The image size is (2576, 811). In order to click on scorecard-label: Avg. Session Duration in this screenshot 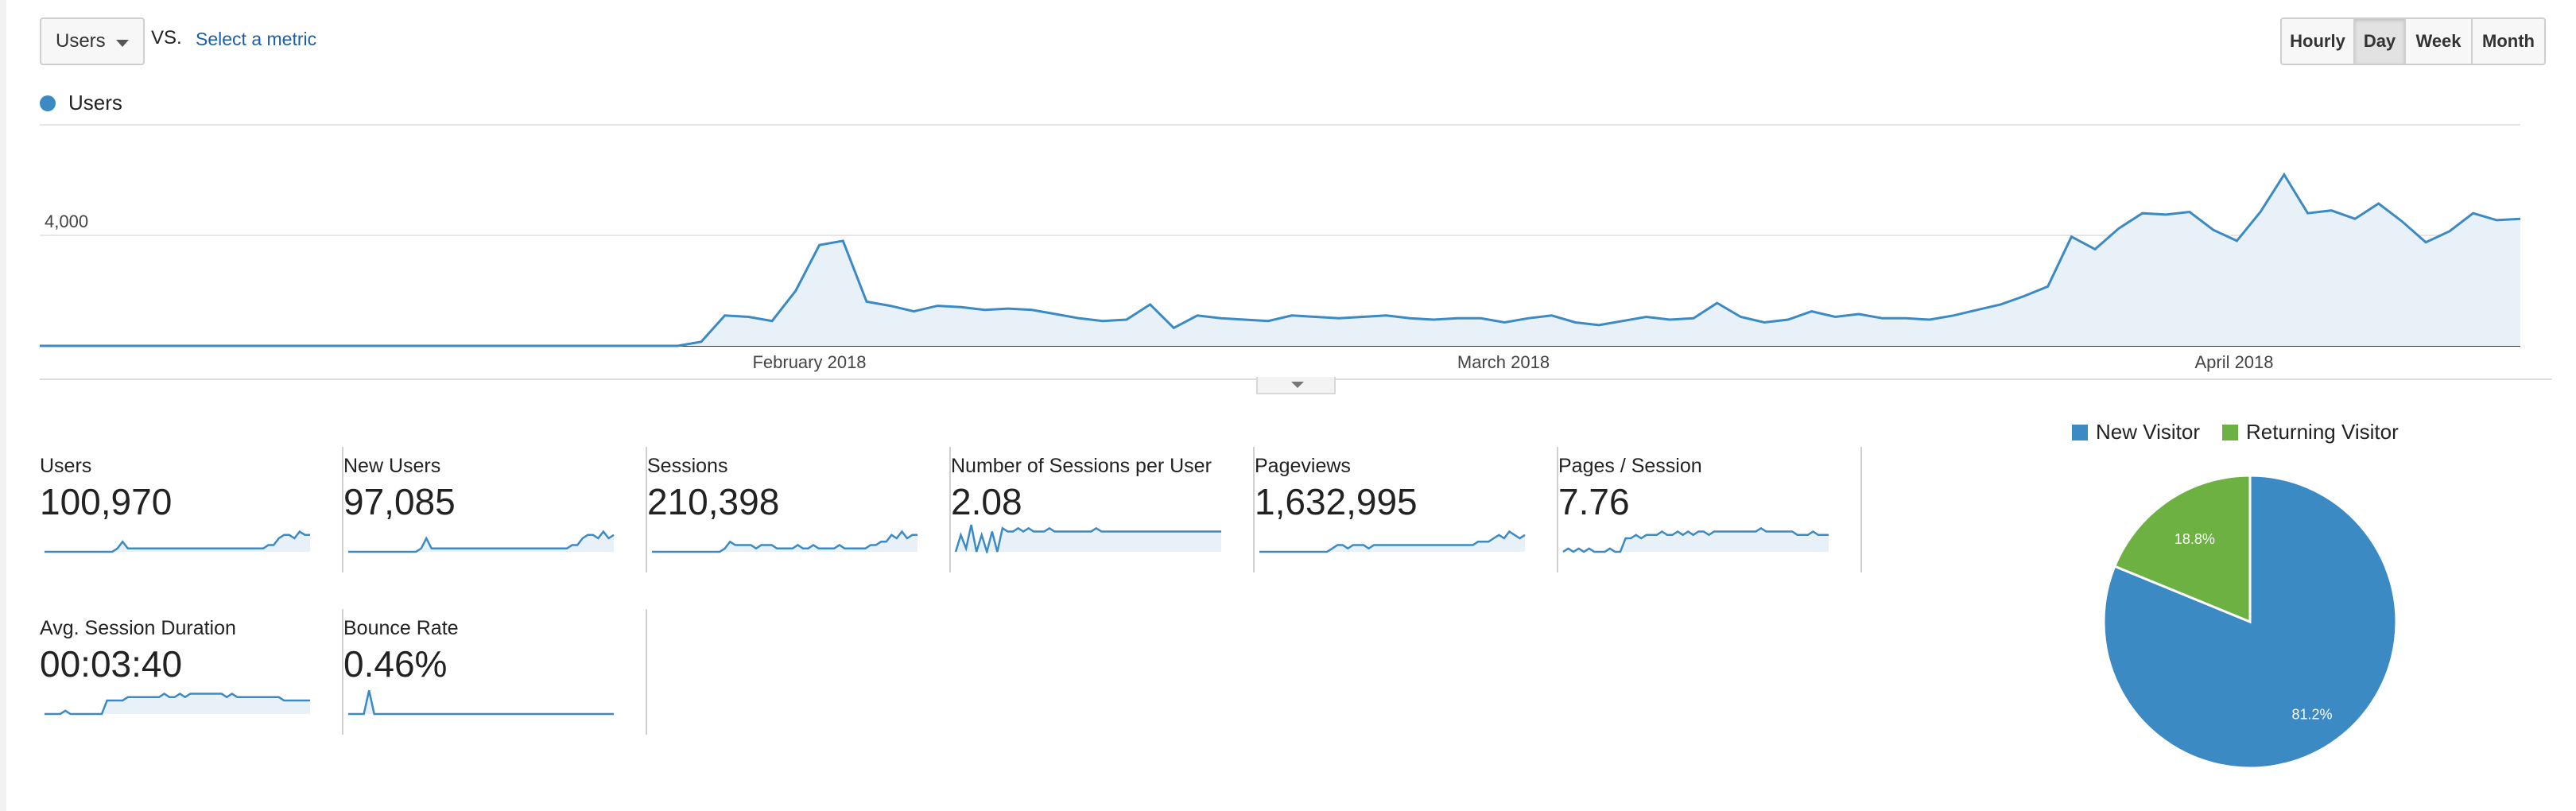, I will do `click(138, 628)`.